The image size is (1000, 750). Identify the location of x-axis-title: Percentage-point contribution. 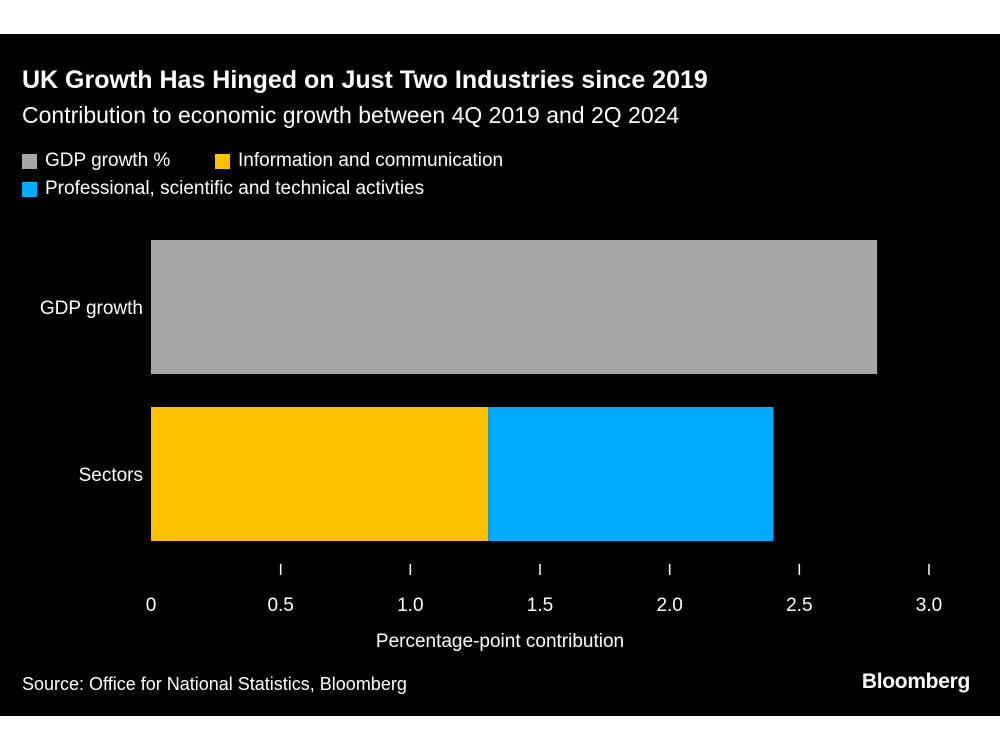
(500, 641).